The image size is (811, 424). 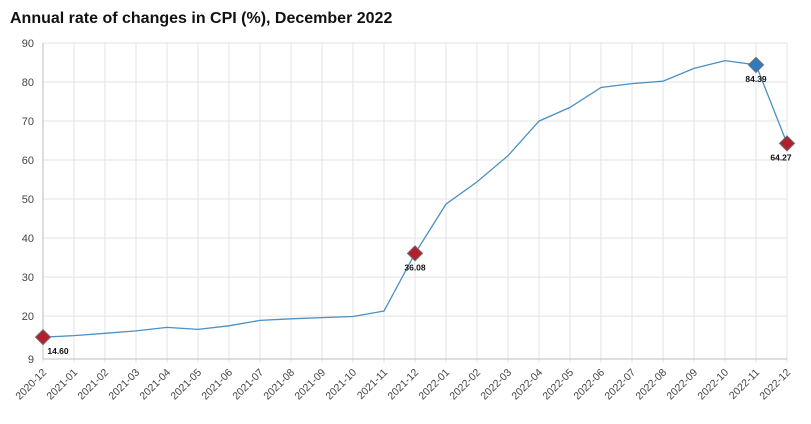 I want to click on x-tick-label: 2021-11, so click(x=372, y=384).